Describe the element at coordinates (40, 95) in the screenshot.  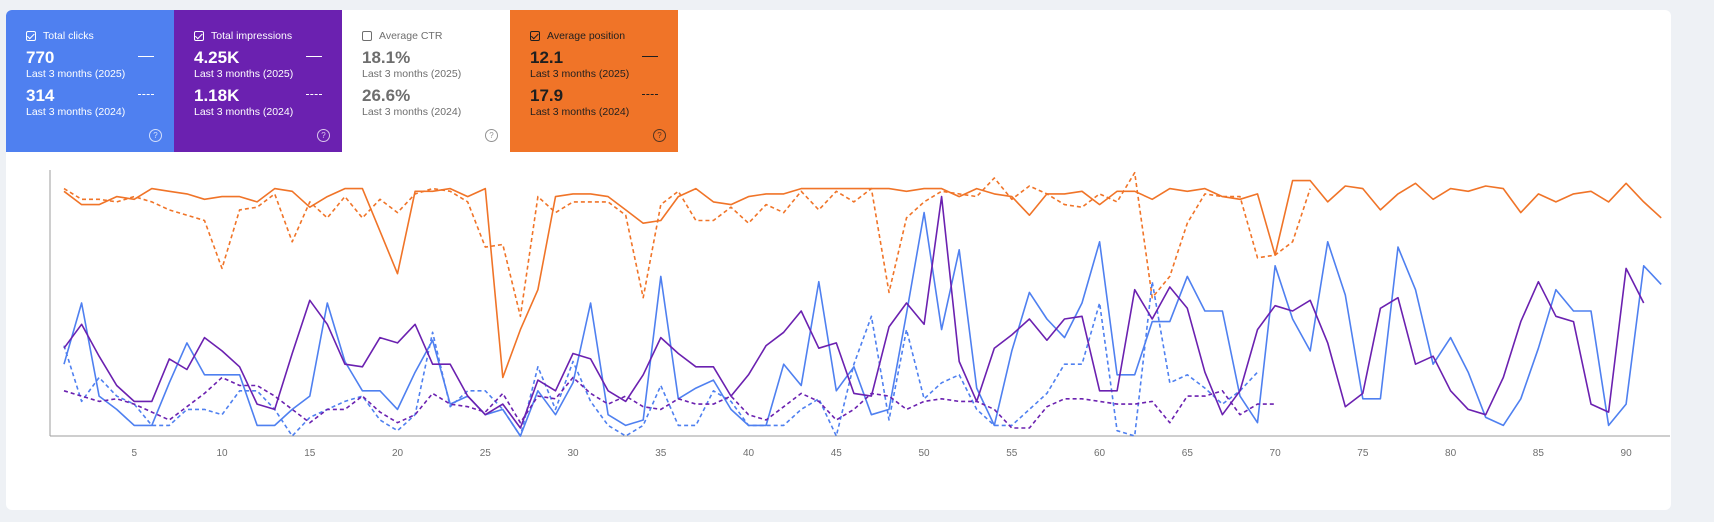
I see `previous-value: 314` at that location.